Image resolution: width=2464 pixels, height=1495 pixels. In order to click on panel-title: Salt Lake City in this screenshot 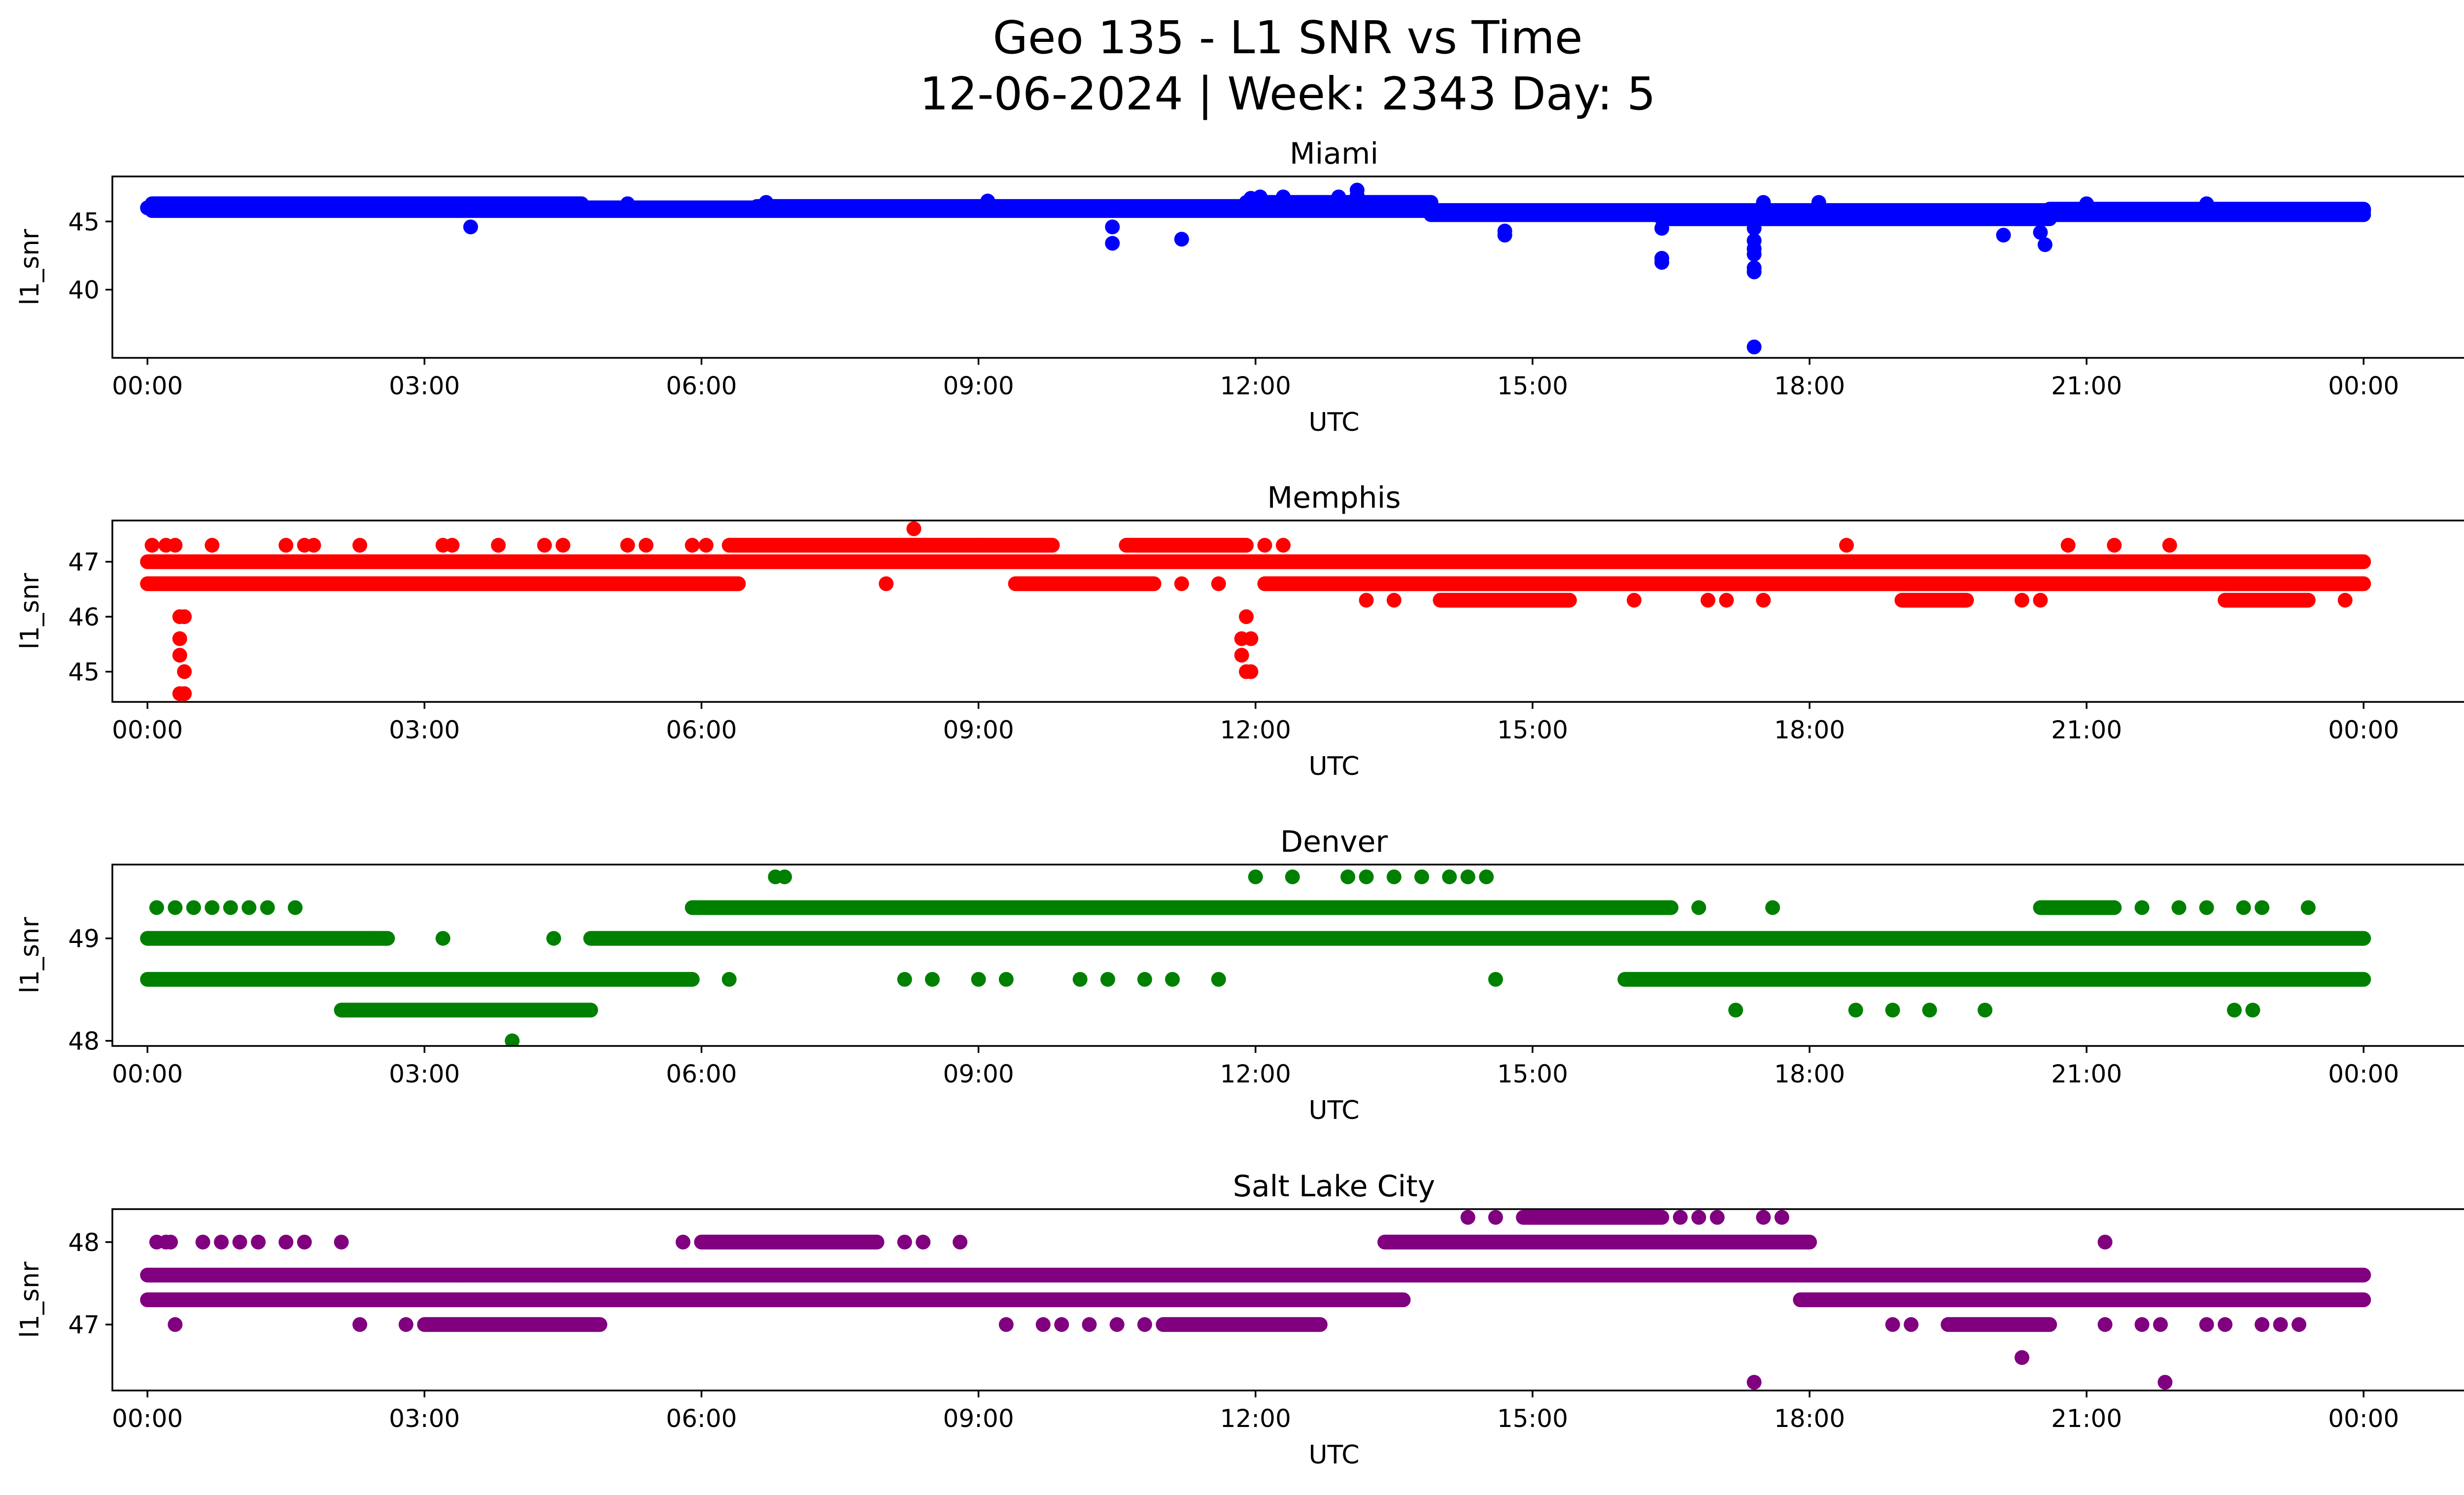, I will do `click(1334, 1186)`.